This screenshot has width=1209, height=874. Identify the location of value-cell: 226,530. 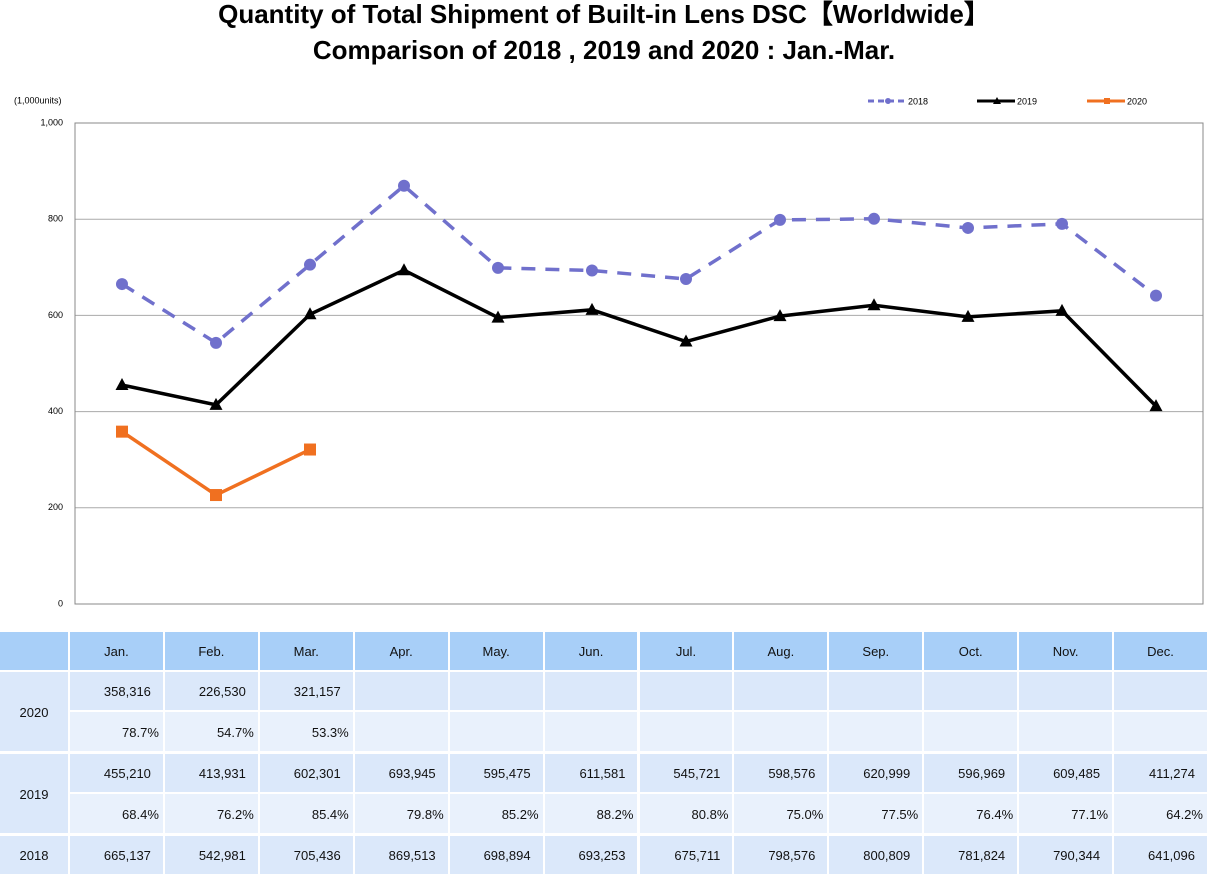
(212, 692).